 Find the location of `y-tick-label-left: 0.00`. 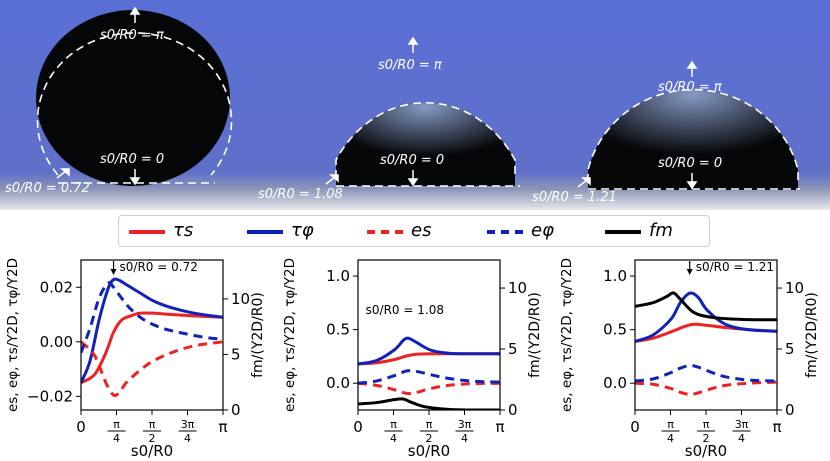

y-tick-label-left: 0.00 is located at coordinates (56, 342).